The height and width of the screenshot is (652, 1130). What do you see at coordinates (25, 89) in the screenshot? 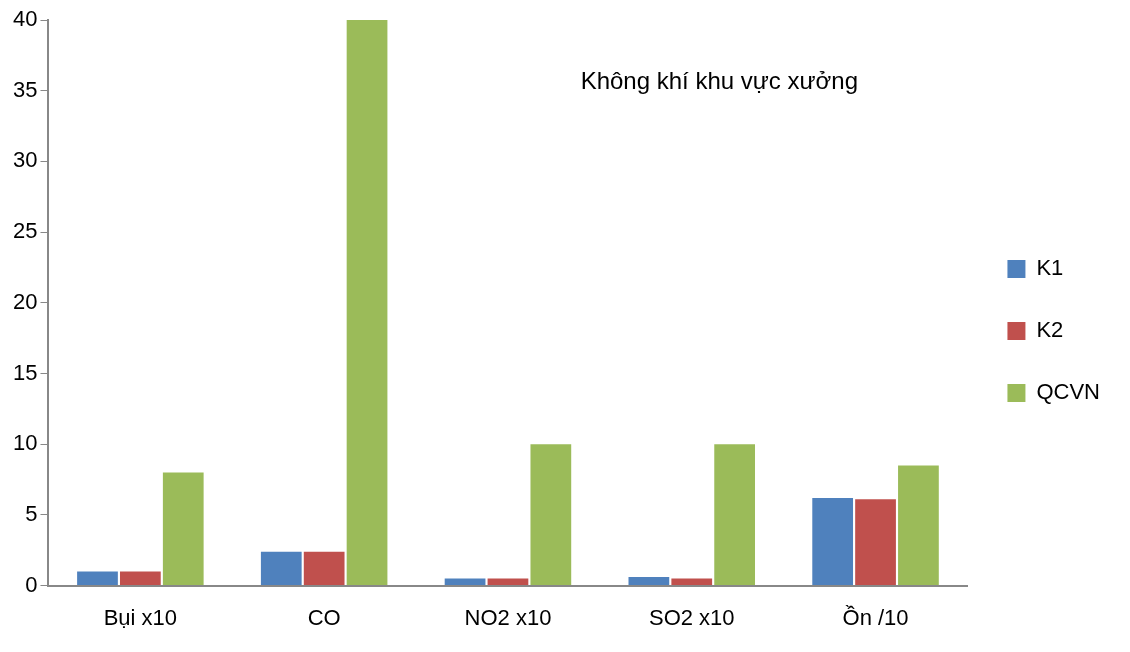
I see `y-tick-label: 35` at bounding box center [25, 89].